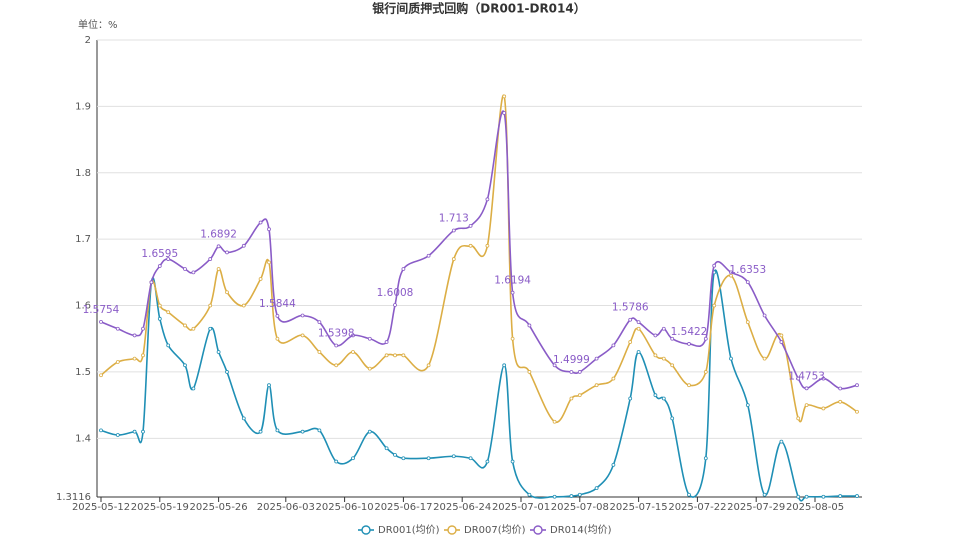 The width and height of the screenshot is (958, 539). I want to click on data-label: 1.6892, so click(218, 234).